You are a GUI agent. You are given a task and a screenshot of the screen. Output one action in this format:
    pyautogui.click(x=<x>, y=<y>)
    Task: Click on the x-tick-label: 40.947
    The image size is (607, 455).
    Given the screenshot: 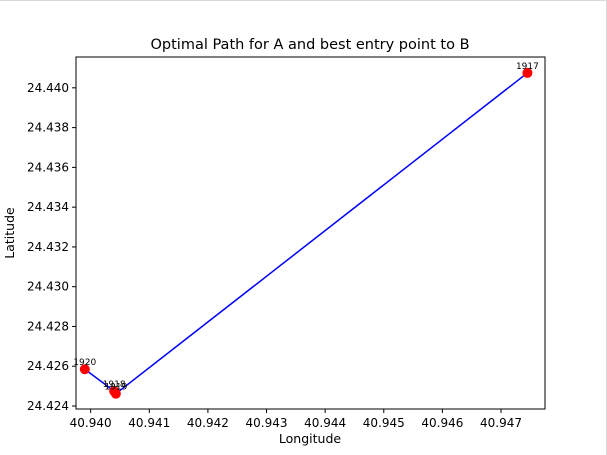 What is the action you would take?
    pyautogui.click(x=501, y=423)
    